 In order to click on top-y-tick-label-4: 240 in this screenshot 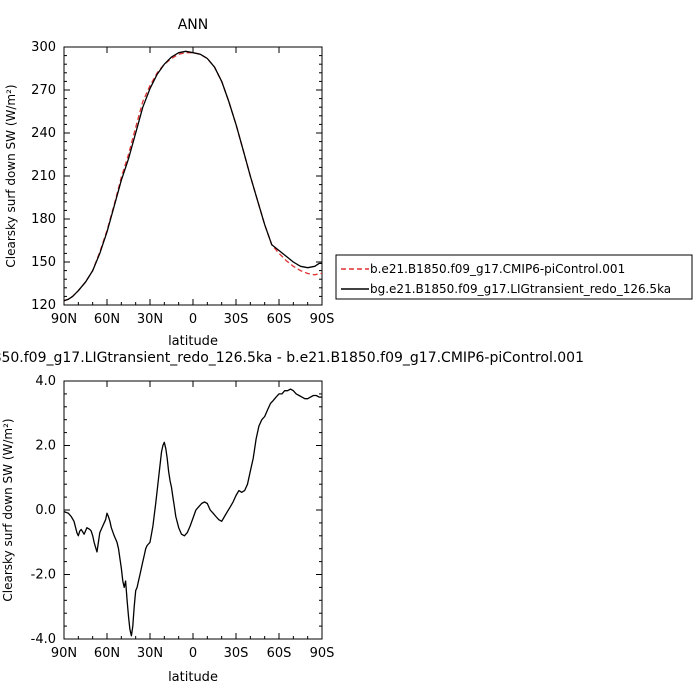, I will do `click(43, 133)`.